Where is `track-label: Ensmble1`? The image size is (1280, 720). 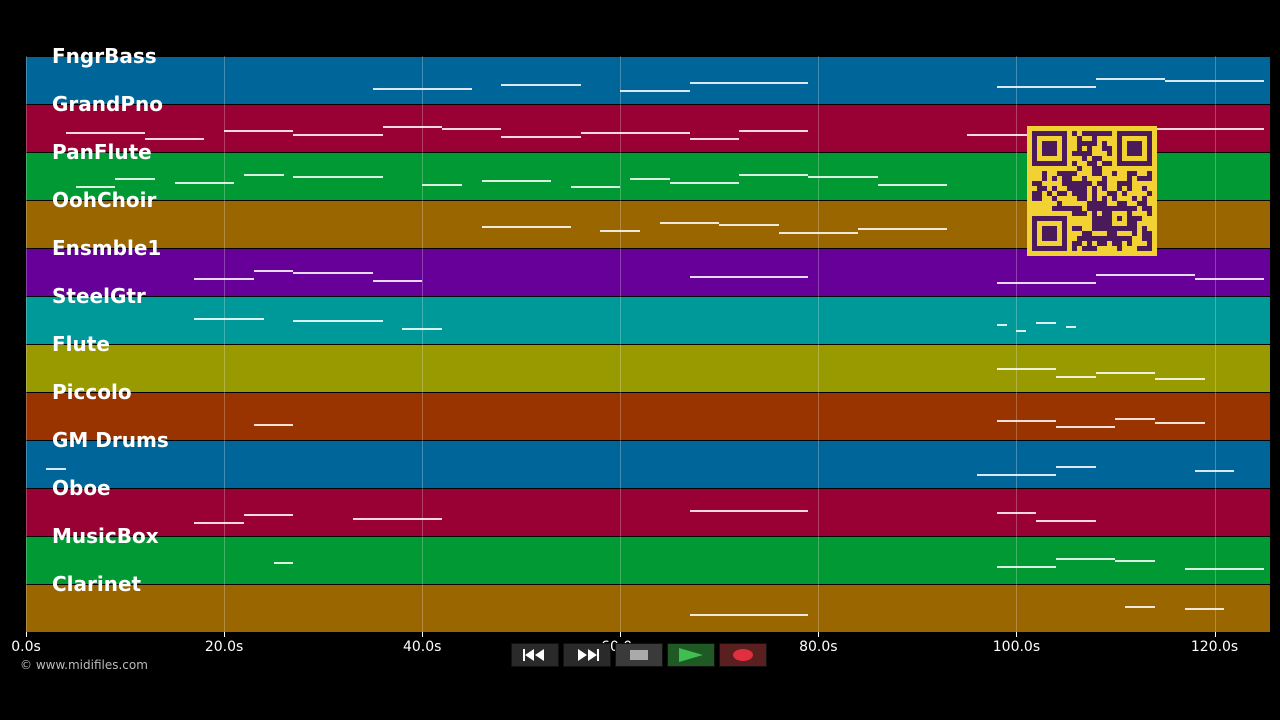 track-label: Ensmble1 is located at coordinates (107, 248).